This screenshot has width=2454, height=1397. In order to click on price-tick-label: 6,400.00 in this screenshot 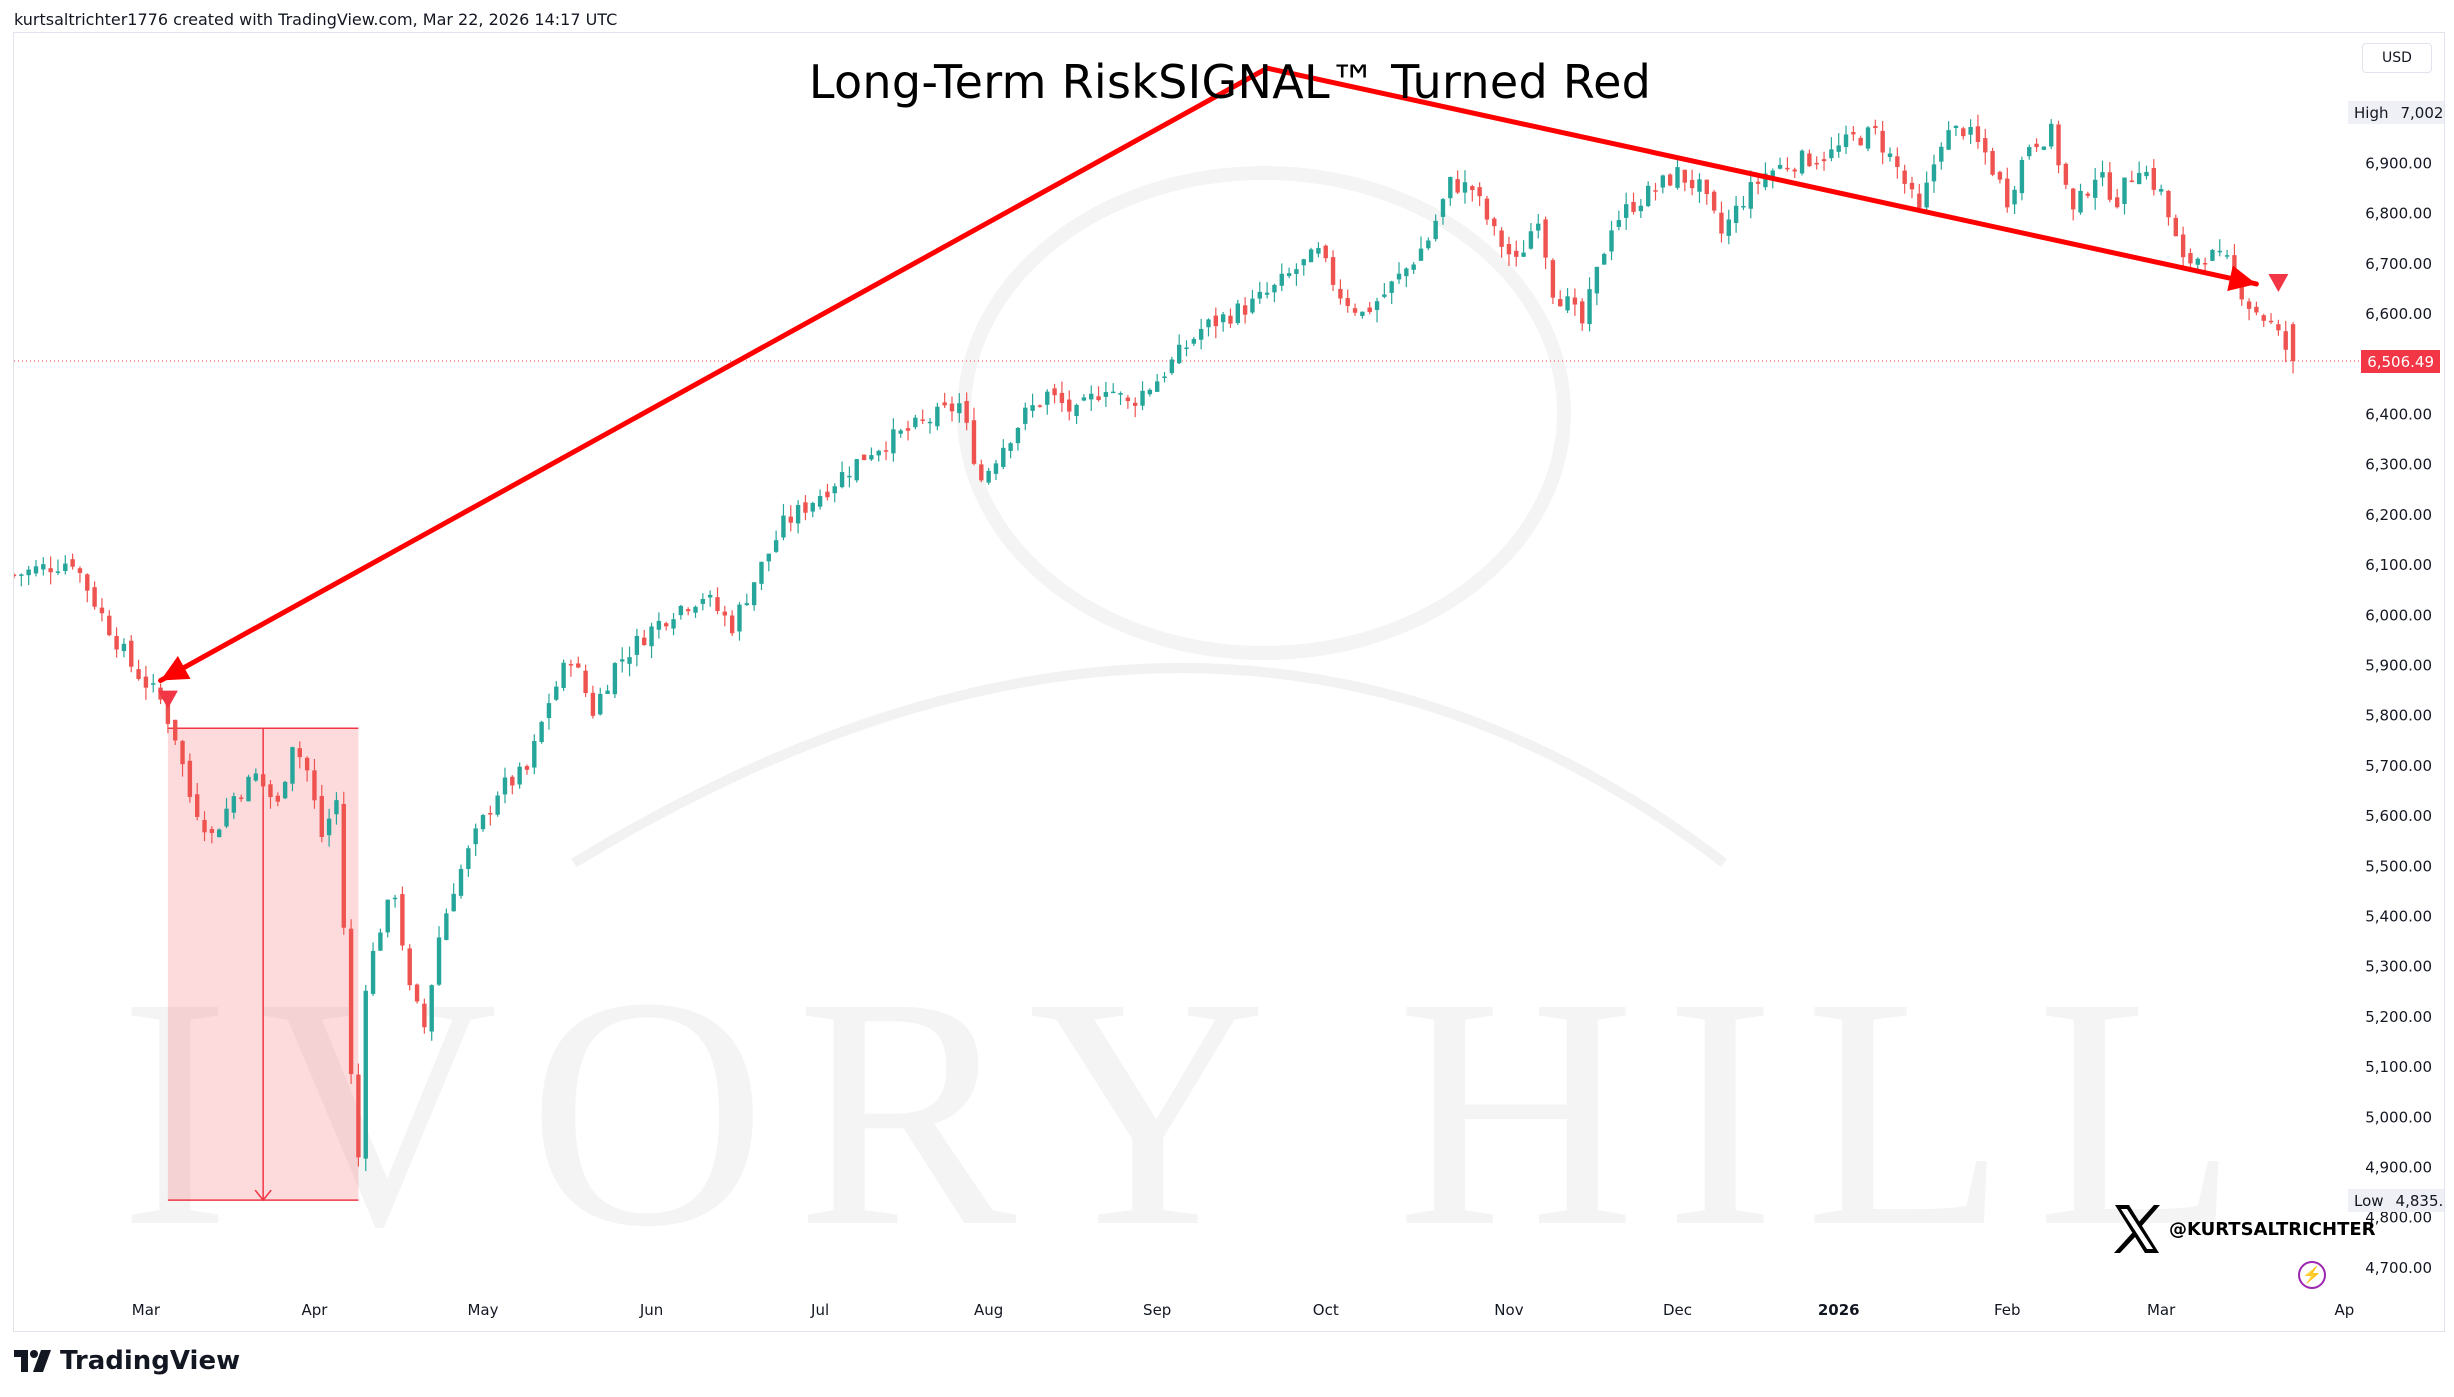, I will do `click(2398, 415)`.